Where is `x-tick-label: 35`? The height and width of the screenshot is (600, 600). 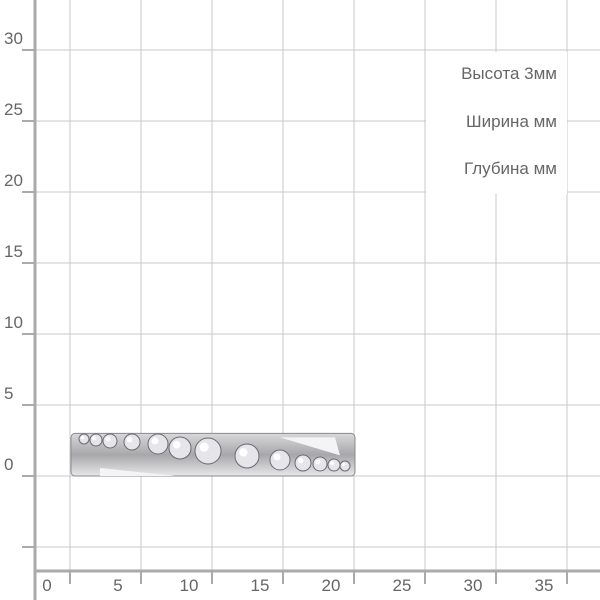
x-tick-label: 35 is located at coordinates (544, 585).